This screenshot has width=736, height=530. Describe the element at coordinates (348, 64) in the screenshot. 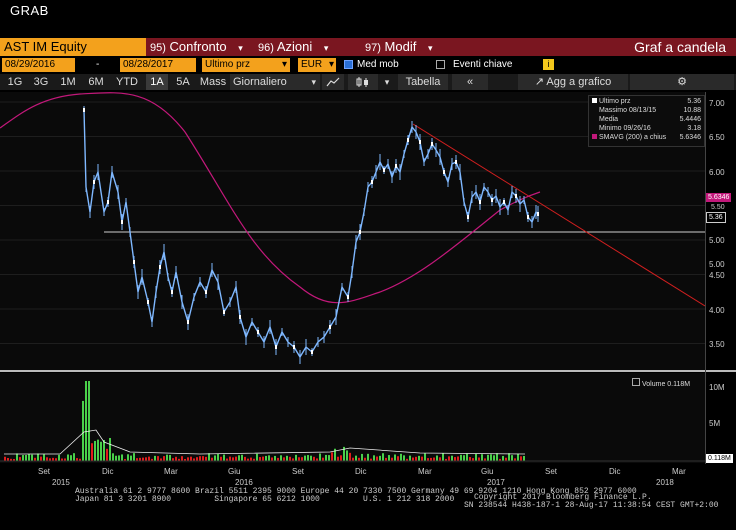

I see `moving-average-checkbox` at that location.